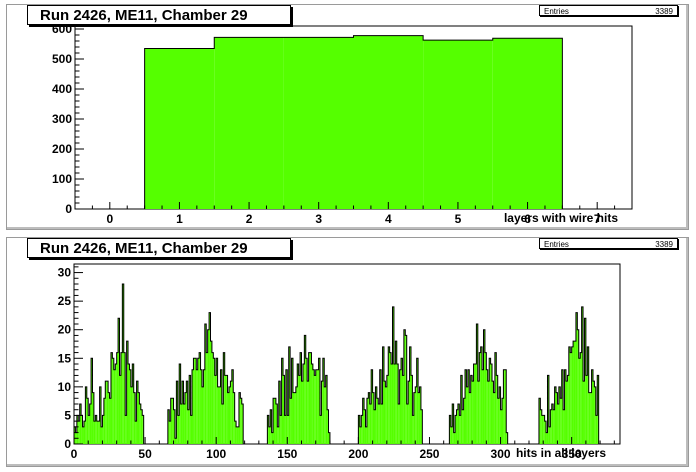 The height and width of the screenshot is (472, 696). What do you see at coordinates (249, 219) in the screenshot?
I see `top-x-tick-label: 2` at bounding box center [249, 219].